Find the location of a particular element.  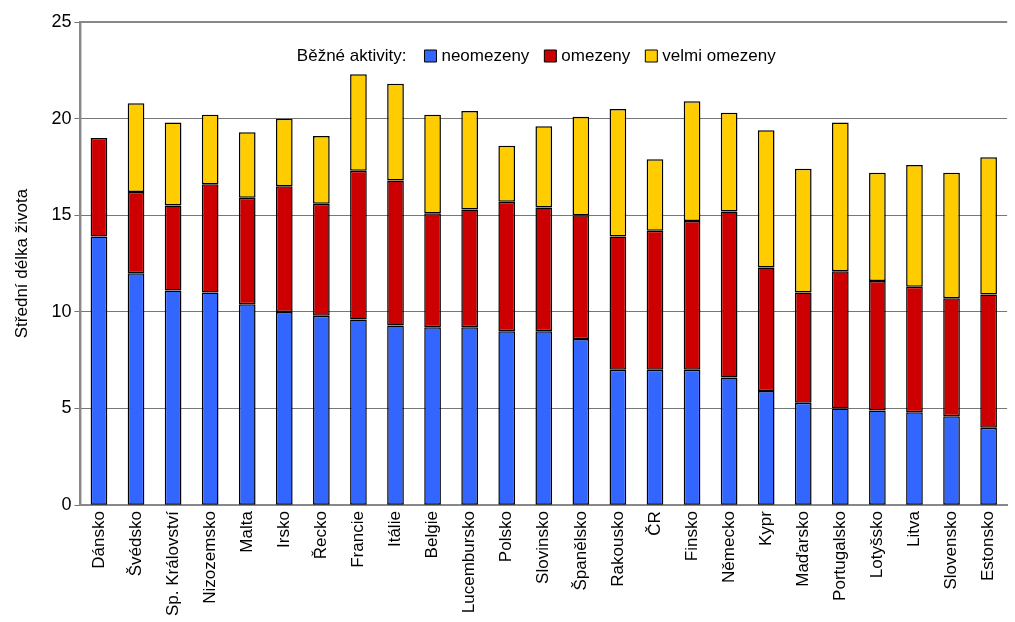

legend-label: neomezeny is located at coordinates (485, 55).